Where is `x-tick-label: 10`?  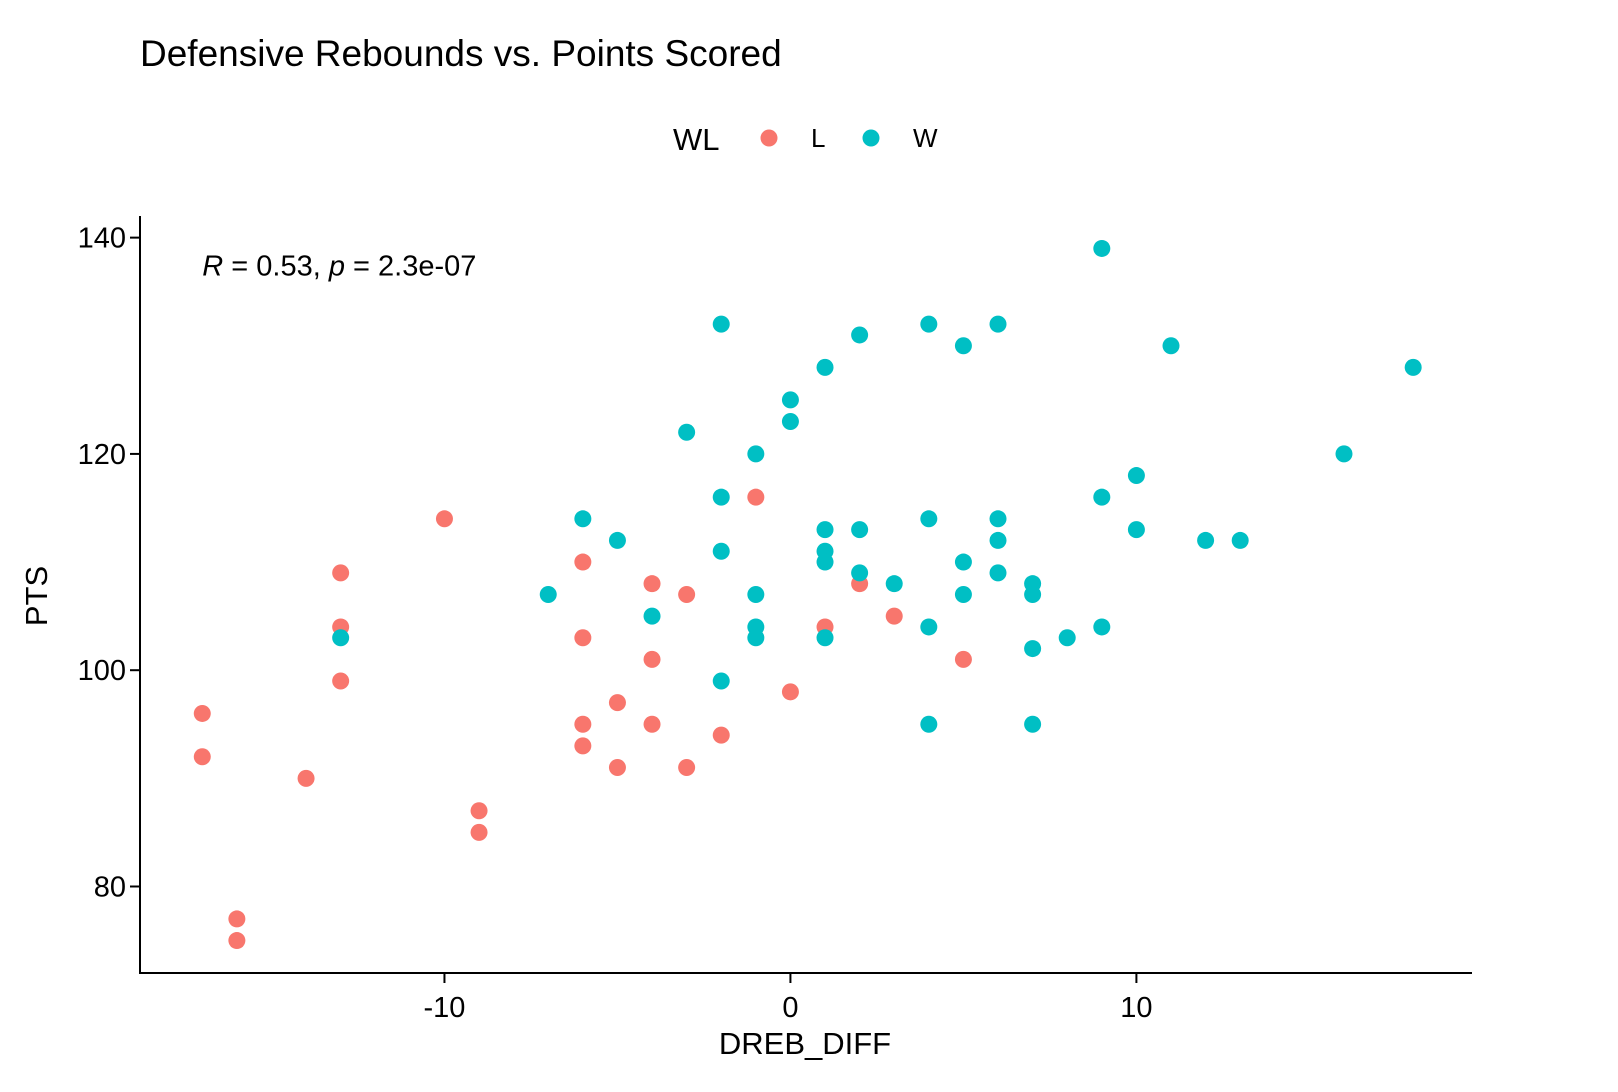
x-tick-label: 10 is located at coordinates (1136, 1008).